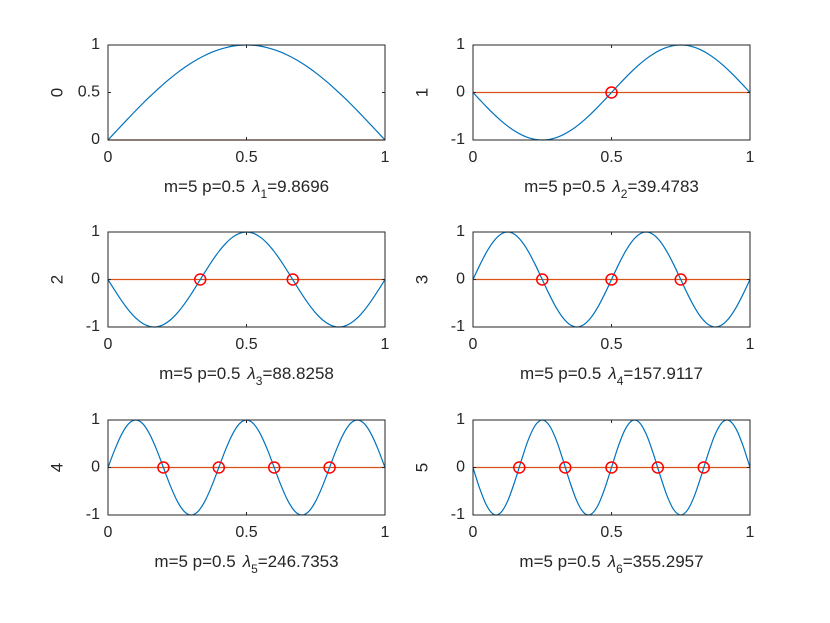 This screenshot has height=623, width=830. Describe the element at coordinates (421, 92) in the screenshot. I see `y-axis-label: 1` at that location.